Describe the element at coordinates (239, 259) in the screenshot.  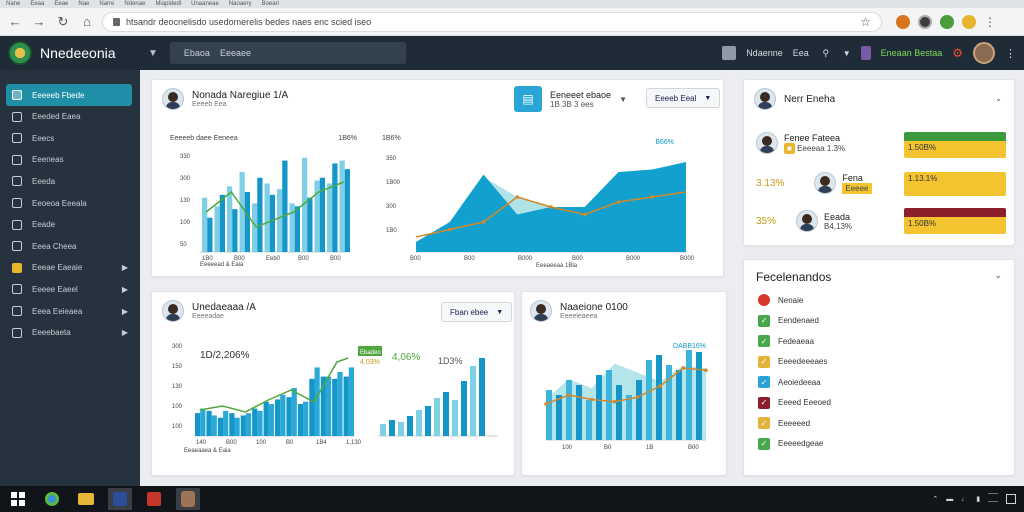
I see `x-tick-label: B00` at that location.